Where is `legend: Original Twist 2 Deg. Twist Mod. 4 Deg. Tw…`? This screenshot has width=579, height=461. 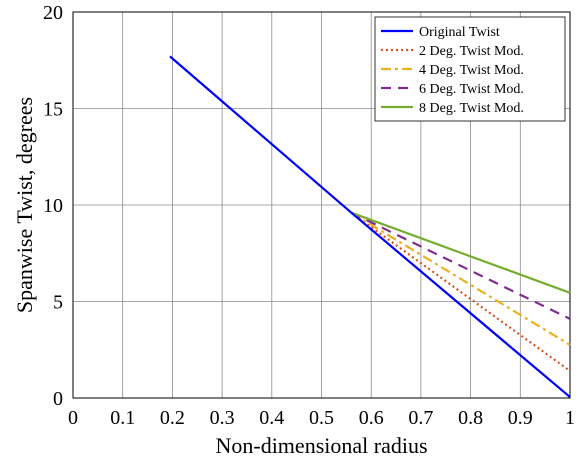
legend: Original Twist 2 Deg. Twist Mod. 4 Deg. Tw… is located at coordinates (470, 69).